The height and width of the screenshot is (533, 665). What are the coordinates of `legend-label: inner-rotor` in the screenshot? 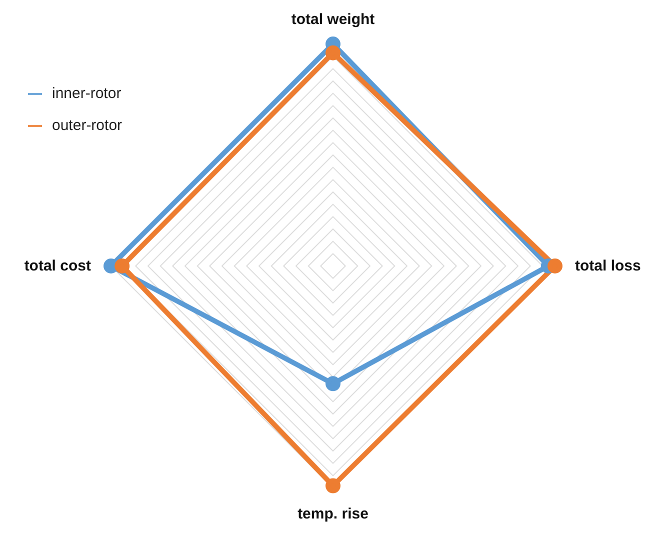 It's located at (87, 93).